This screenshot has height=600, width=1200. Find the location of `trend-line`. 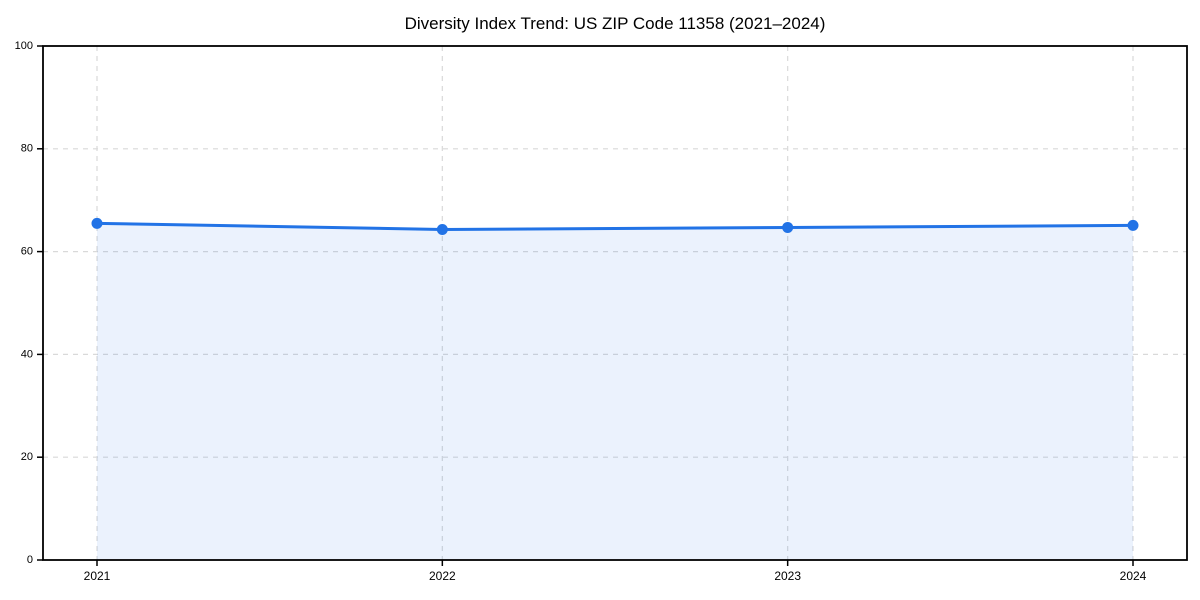

trend-line is located at coordinates (615, 226).